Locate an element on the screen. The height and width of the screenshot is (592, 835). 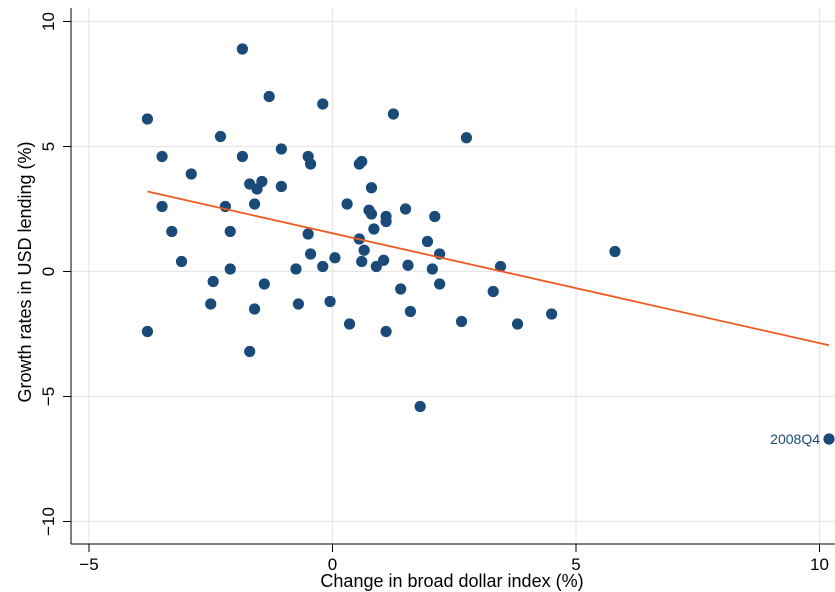
x-axis-title: Change in broad dollar index (%) is located at coordinates (451, 581).